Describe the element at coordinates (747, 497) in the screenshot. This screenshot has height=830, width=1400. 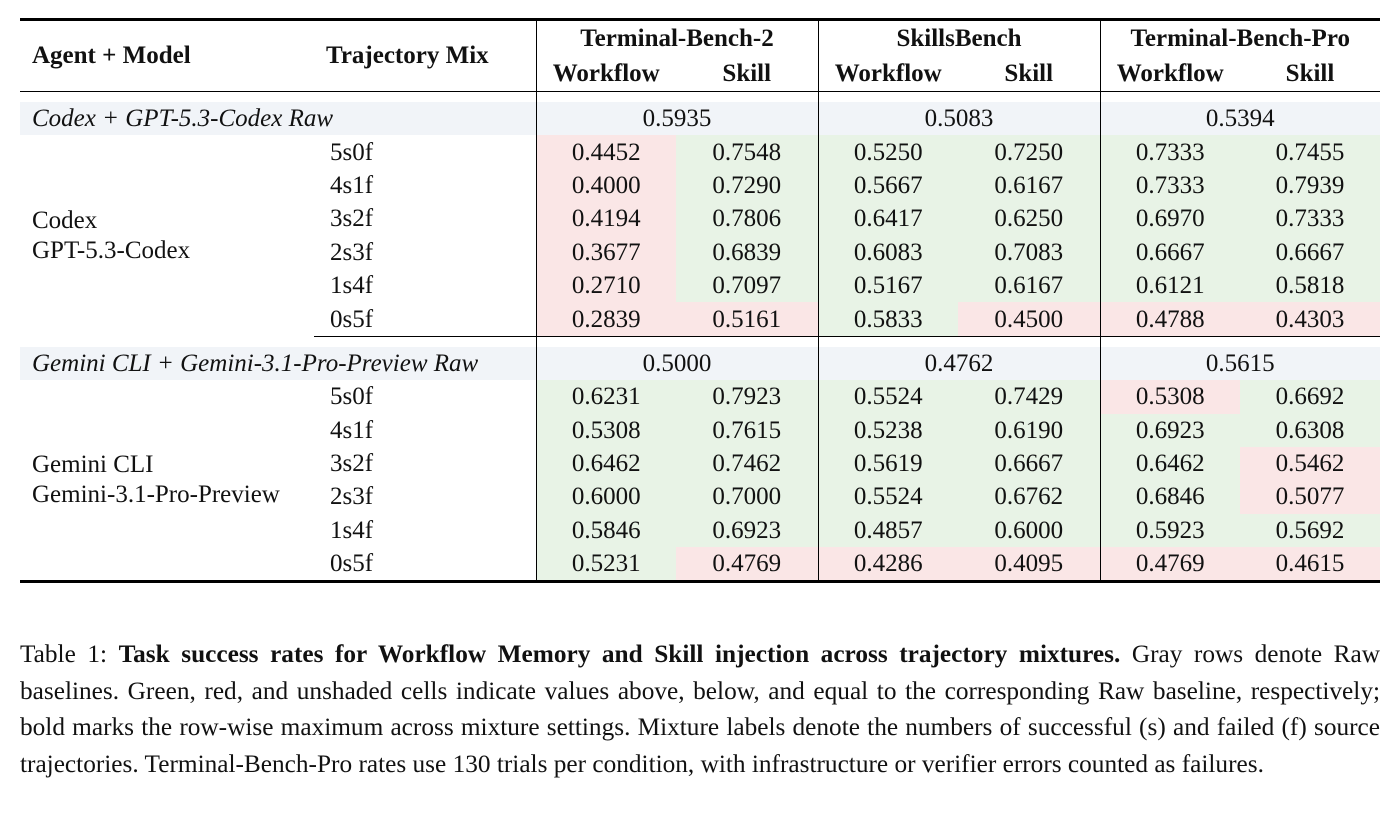
I see `value-cell: 0.7000` at that location.